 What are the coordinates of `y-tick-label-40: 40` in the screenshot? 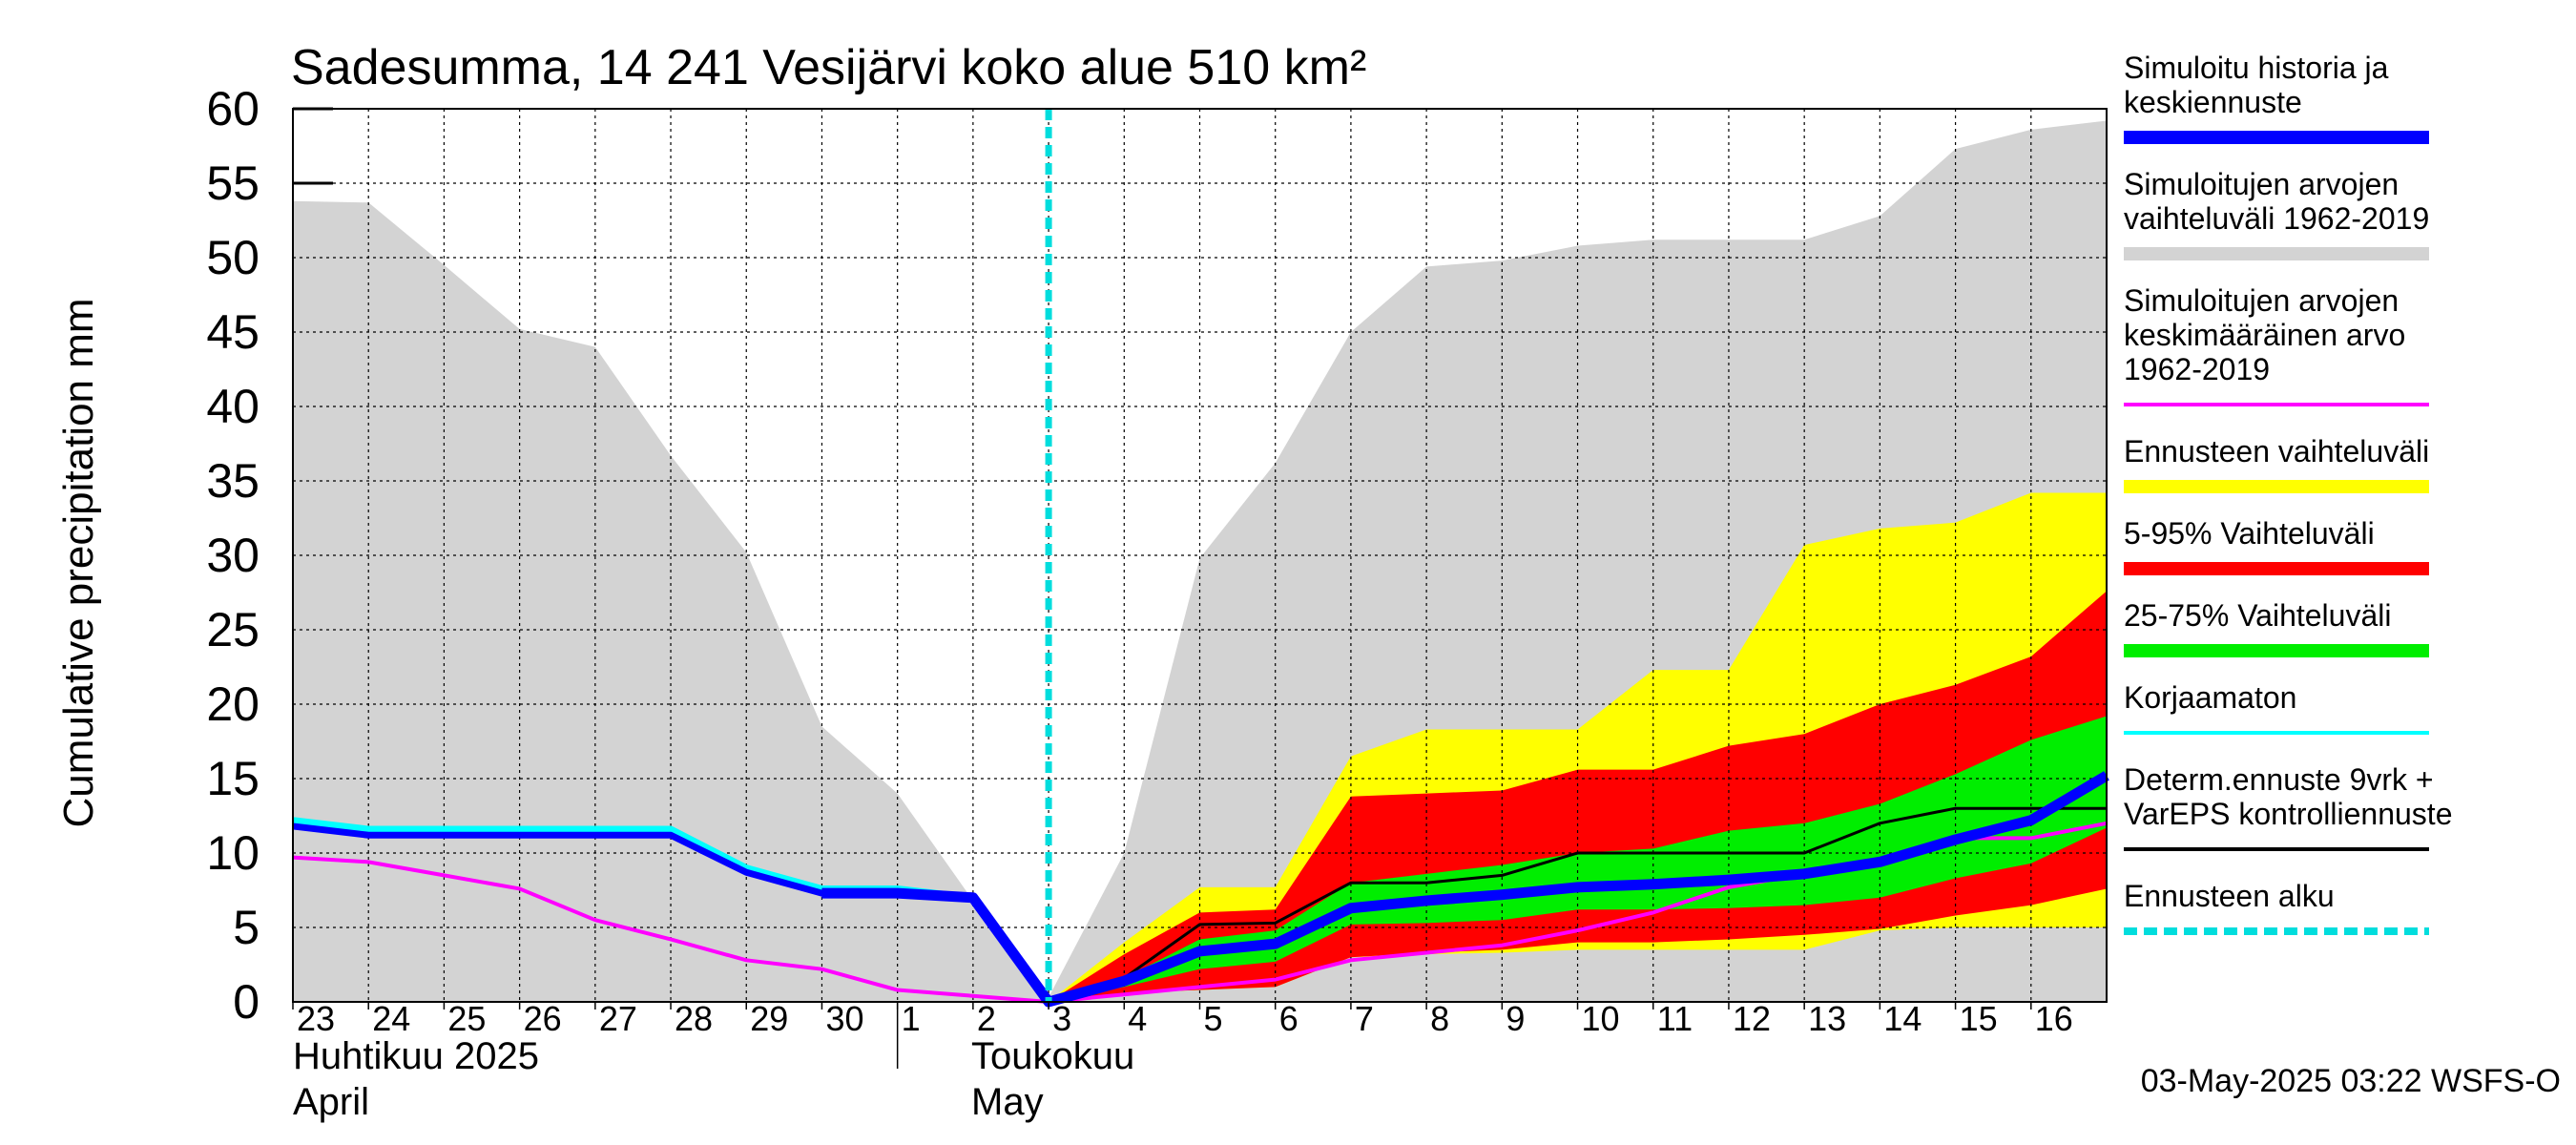 It's located at (233, 406).